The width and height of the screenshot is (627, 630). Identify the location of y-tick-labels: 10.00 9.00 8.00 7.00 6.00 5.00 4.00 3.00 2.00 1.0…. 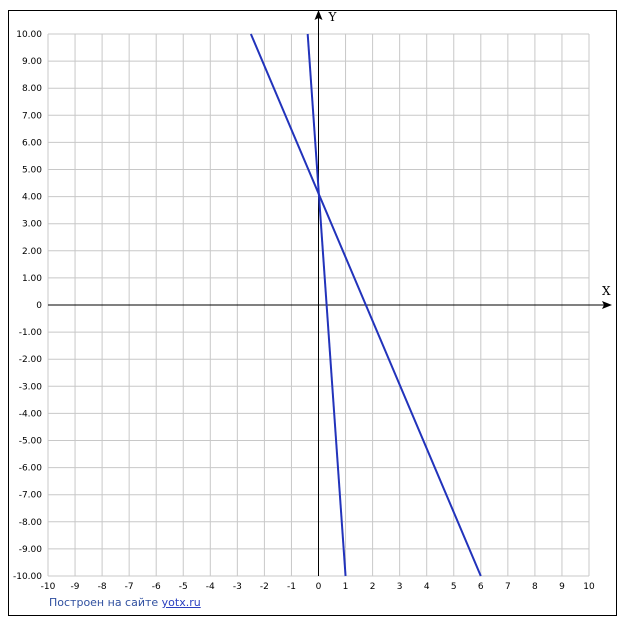
(27, 306).